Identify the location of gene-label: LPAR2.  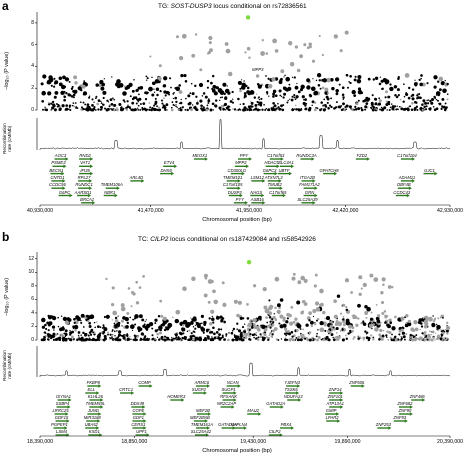
(332, 417).